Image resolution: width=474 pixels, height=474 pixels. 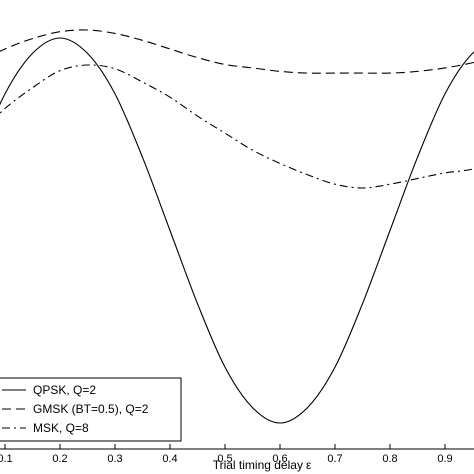 What do you see at coordinates (61, 428) in the screenshot?
I see `legend-entry-label: MSK, Q=8` at bounding box center [61, 428].